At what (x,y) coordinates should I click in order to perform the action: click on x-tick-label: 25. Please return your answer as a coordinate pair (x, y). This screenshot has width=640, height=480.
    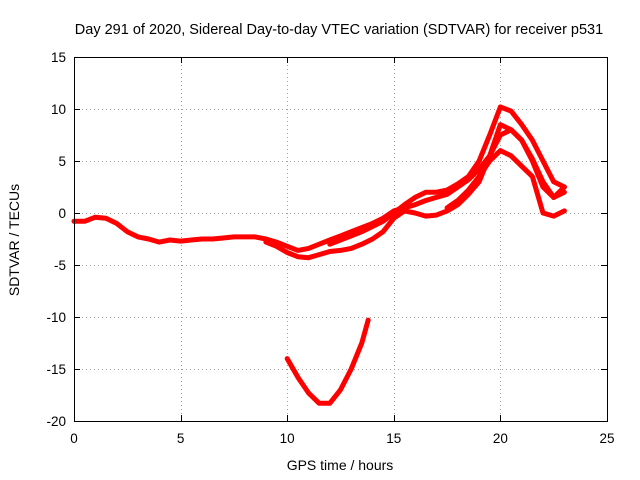
    Looking at the image, I should click on (606, 438).